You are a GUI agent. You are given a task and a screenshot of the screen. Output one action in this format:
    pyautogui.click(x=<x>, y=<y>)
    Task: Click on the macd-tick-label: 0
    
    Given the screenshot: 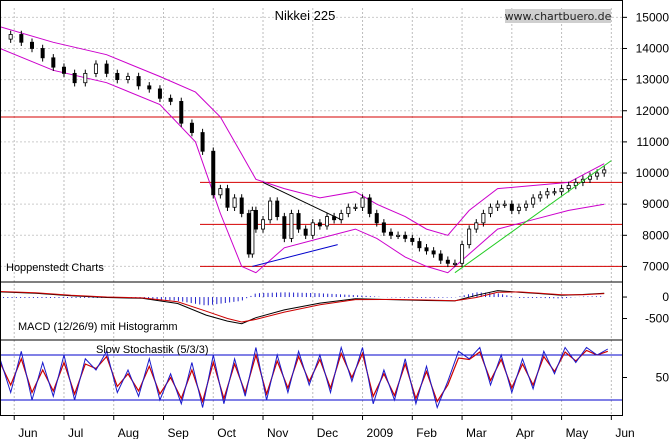 What is the action you would take?
    pyautogui.click(x=665, y=297)
    